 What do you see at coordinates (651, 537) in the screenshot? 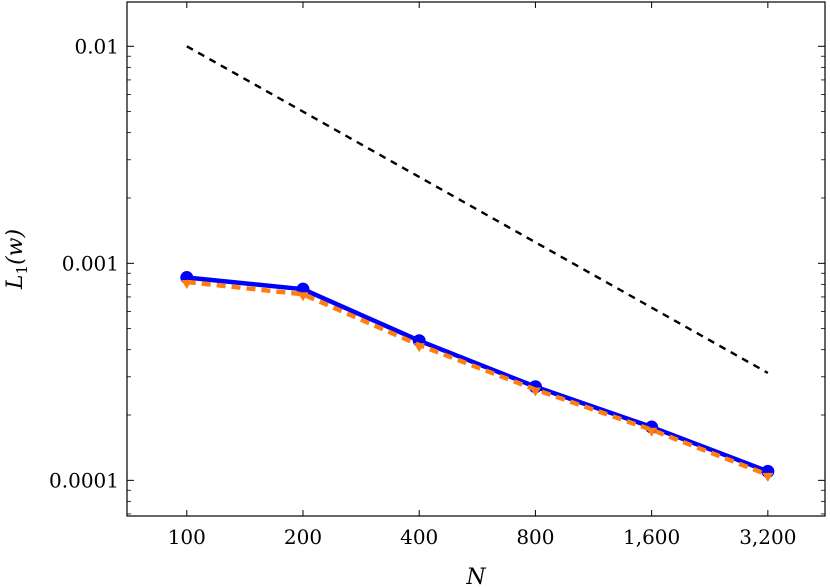
I see `x-tick-label: 1,600` at bounding box center [651, 537].